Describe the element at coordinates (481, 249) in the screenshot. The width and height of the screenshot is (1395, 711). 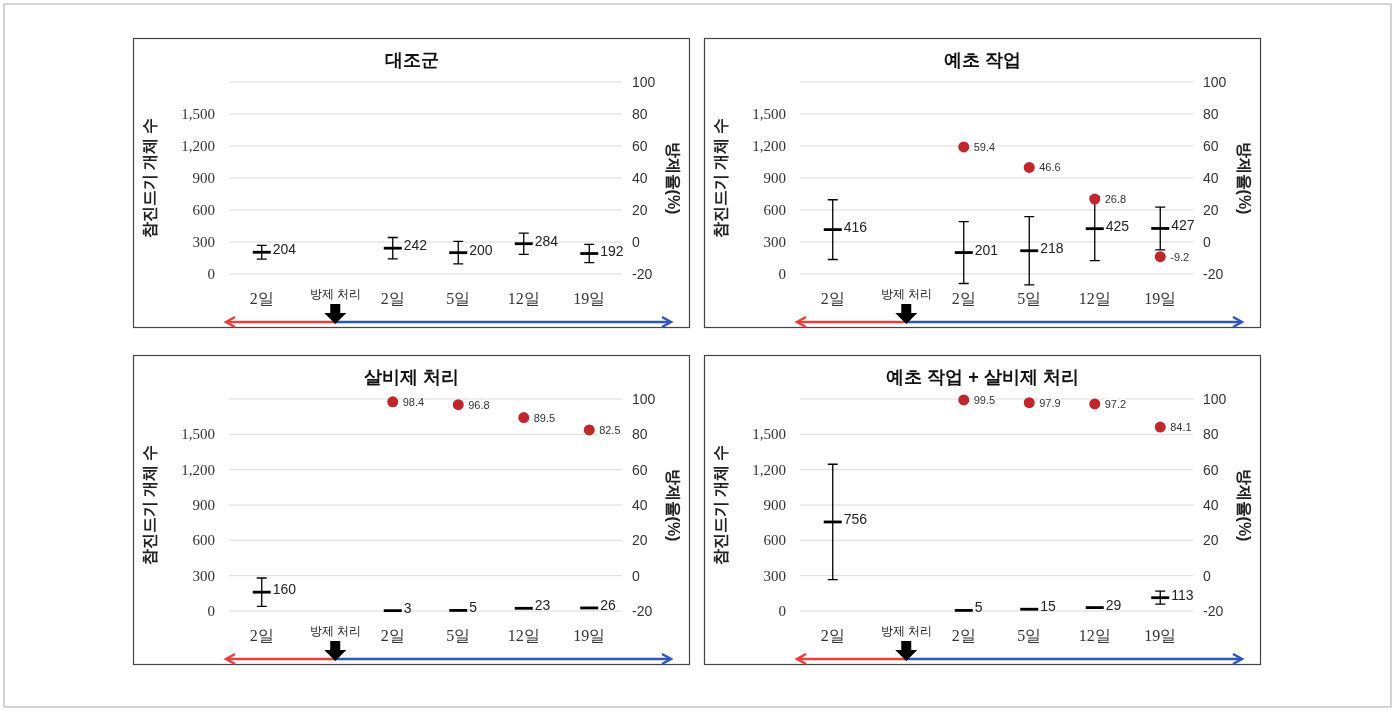
I see `data-label: 200` at that location.